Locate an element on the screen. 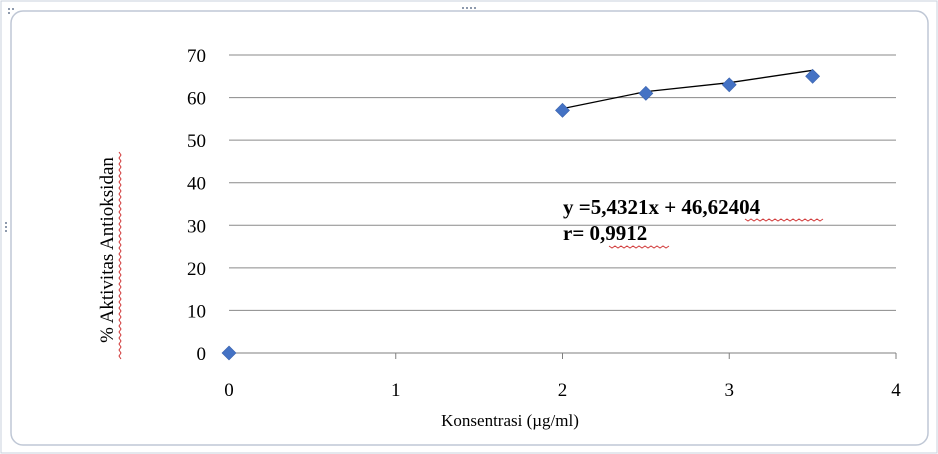 The width and height of the screenshot is (938, 454). y-tick-labels: 0 10 20 30 40 50 60 70 is located at coordinates (196, 205).